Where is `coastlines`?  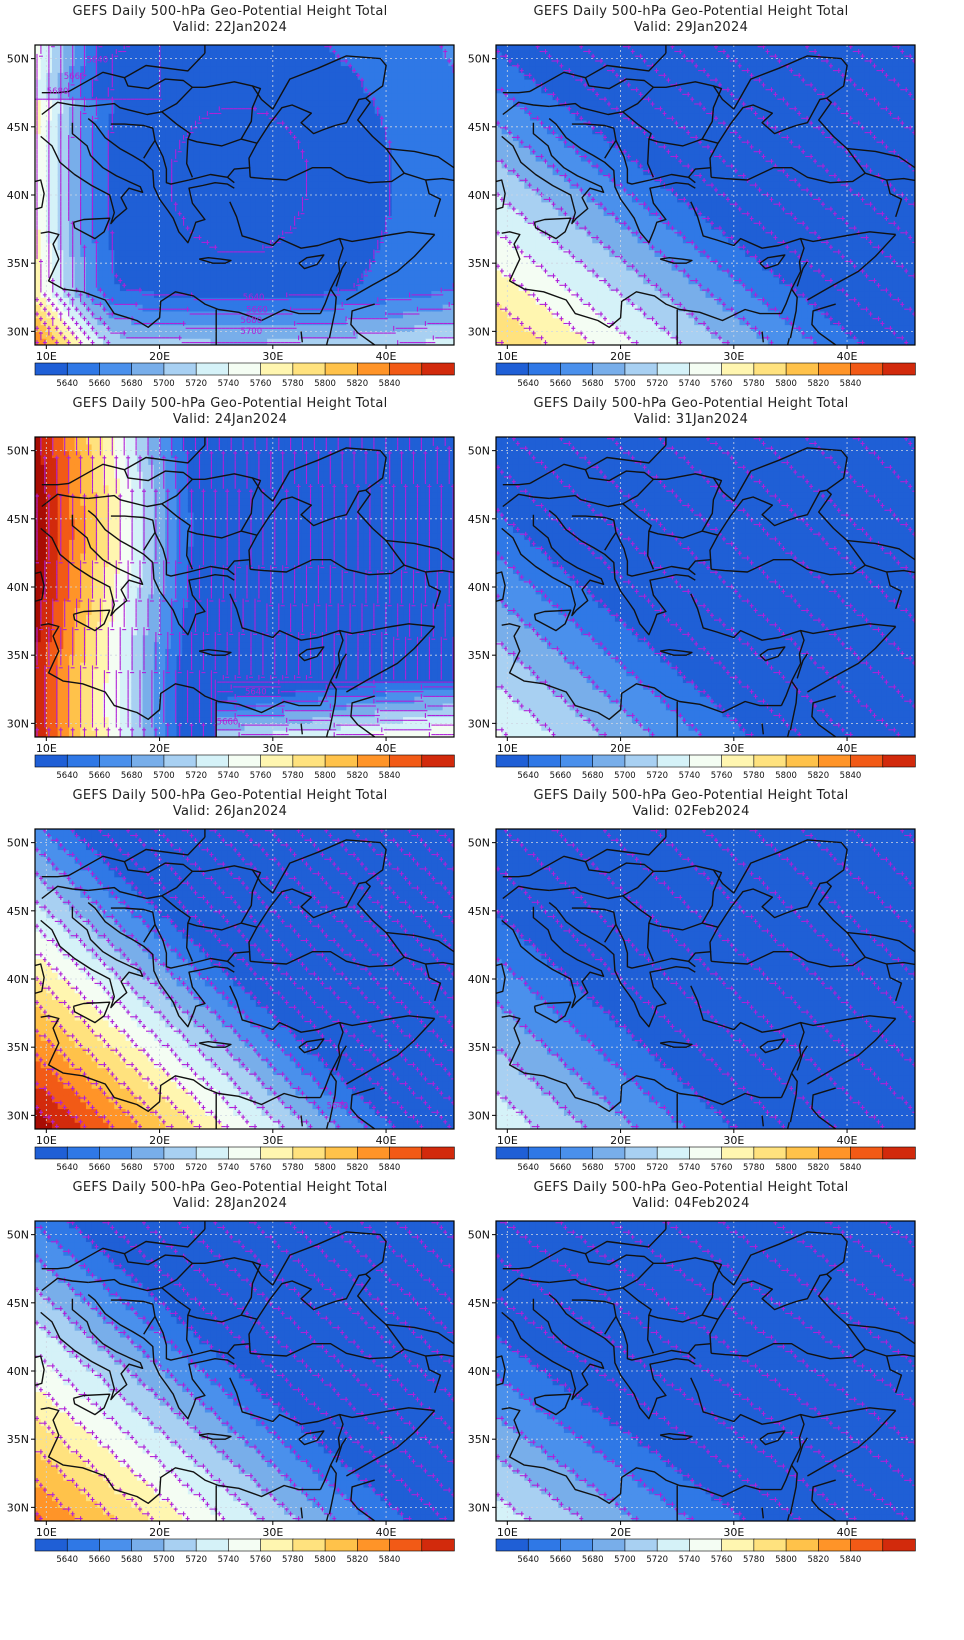
coastlines is located at coordinates (705, 979).